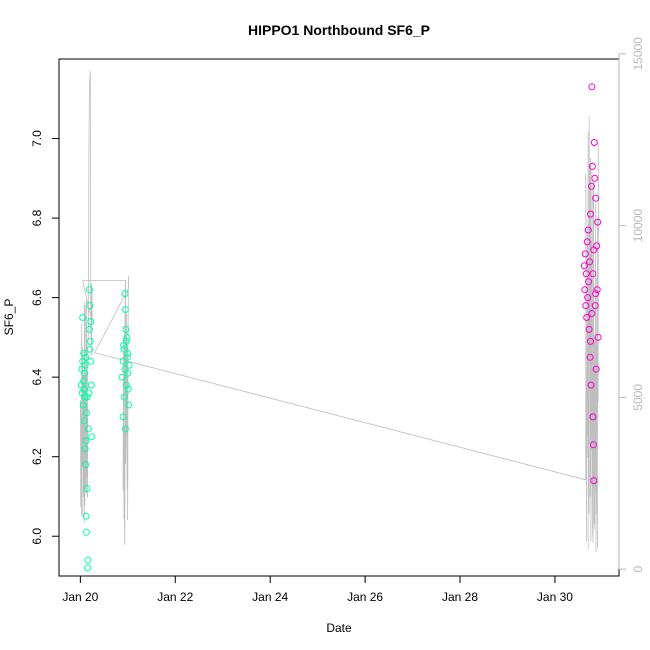 The image size is (650, 650). Describe the element at coordinates (175, 597) in the screenshot. I see `x-tick-label: Jan 22` at that location.